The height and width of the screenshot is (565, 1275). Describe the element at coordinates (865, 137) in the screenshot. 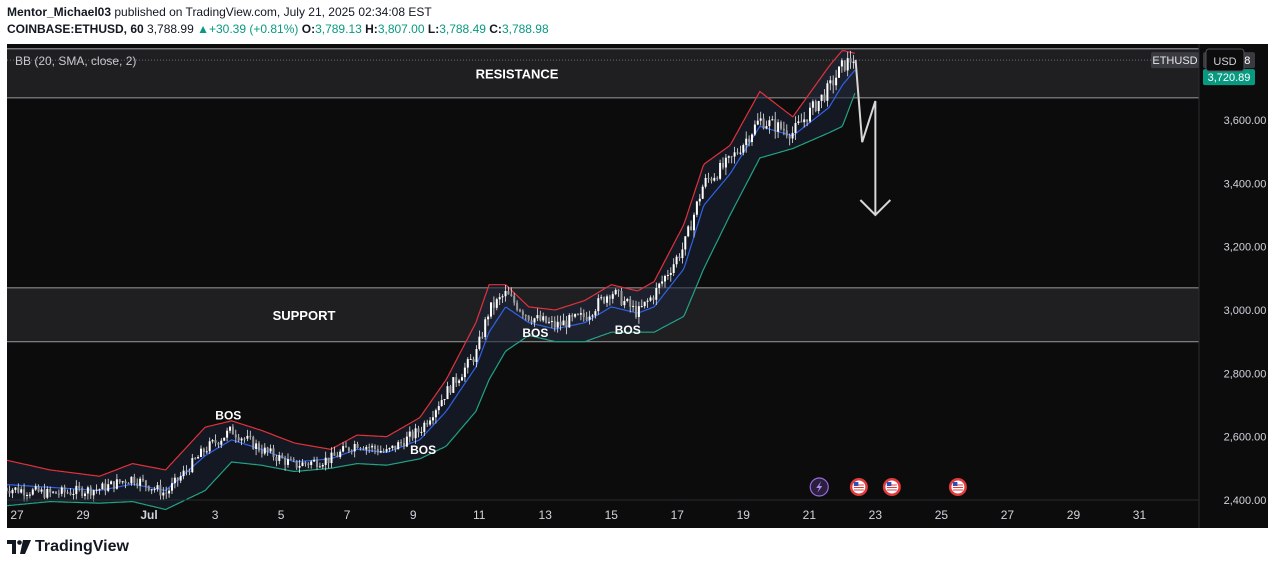

I see `forecast-arrow` at that location.